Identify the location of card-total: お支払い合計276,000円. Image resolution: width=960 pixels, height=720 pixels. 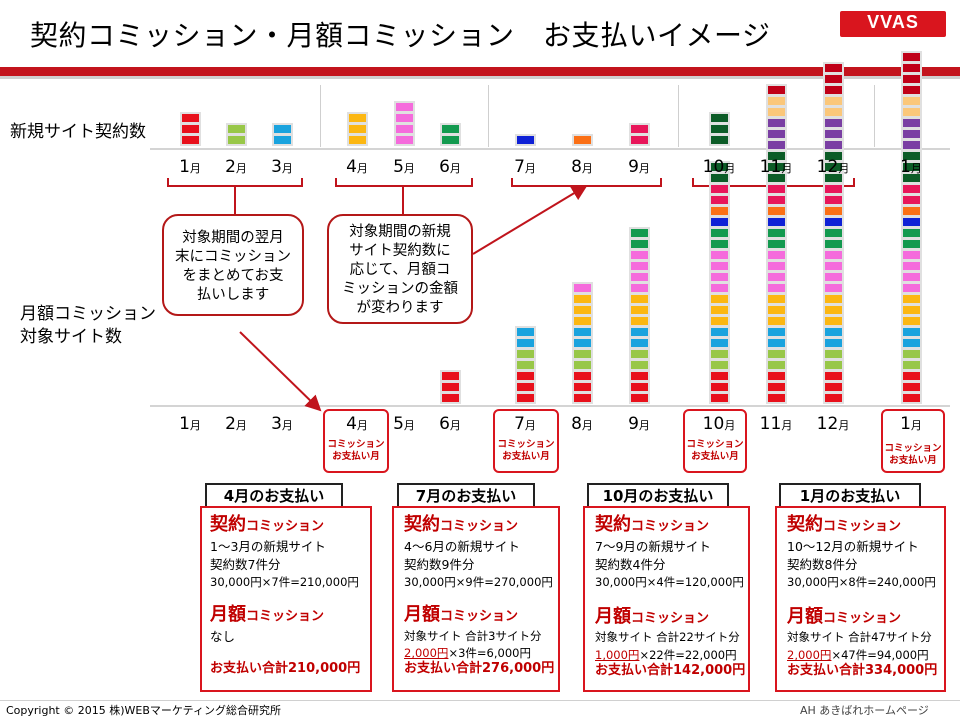
(479, 668).